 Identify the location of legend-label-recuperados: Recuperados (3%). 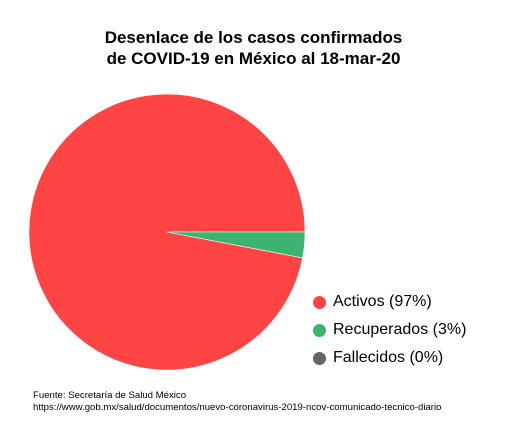
(400, 329).